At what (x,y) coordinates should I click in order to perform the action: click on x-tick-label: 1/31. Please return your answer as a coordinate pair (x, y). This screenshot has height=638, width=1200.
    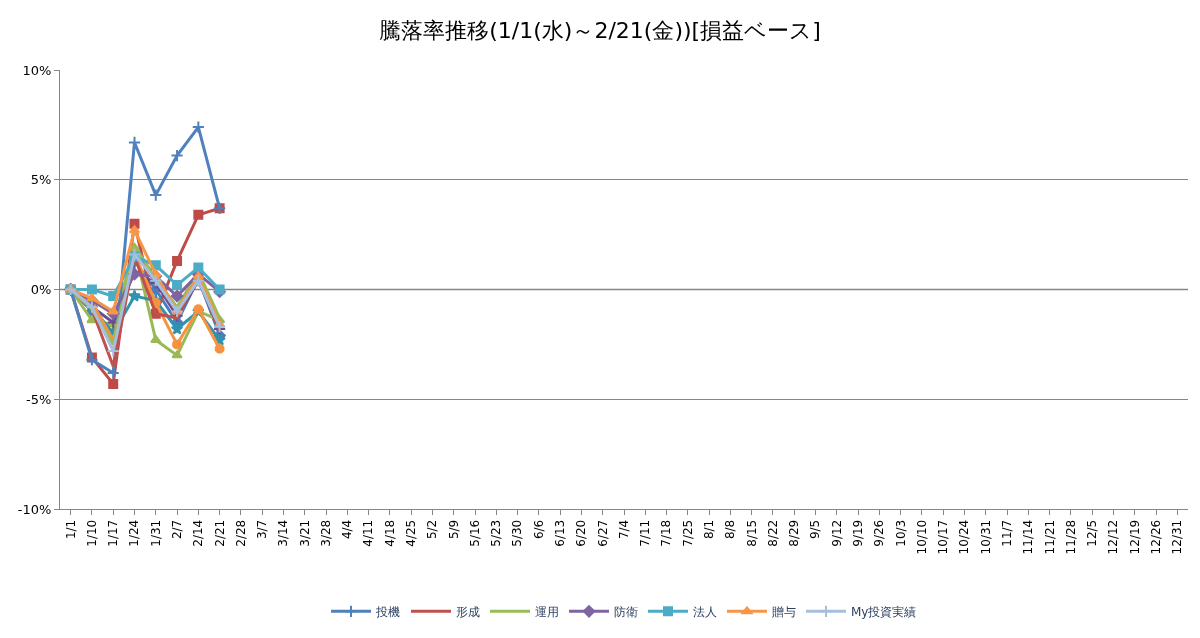
    Looking at the image, I should click on (155, 533).